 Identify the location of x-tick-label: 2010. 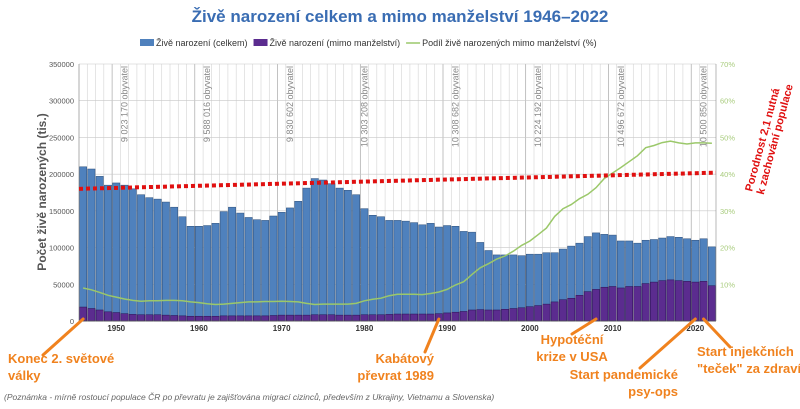
(613, 328).